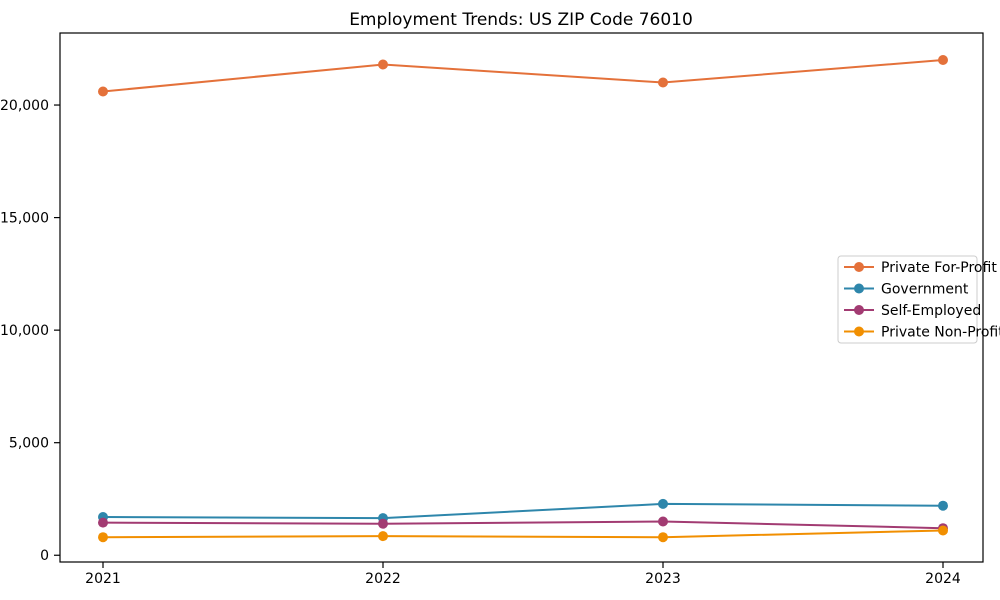 The width and height of the screenshot is (1000, 600). What do you see at coordinates (931, 311) in the screenshot?
I see `legend-label-self-employed: Self-Employed` at bounding box center [931, 311].